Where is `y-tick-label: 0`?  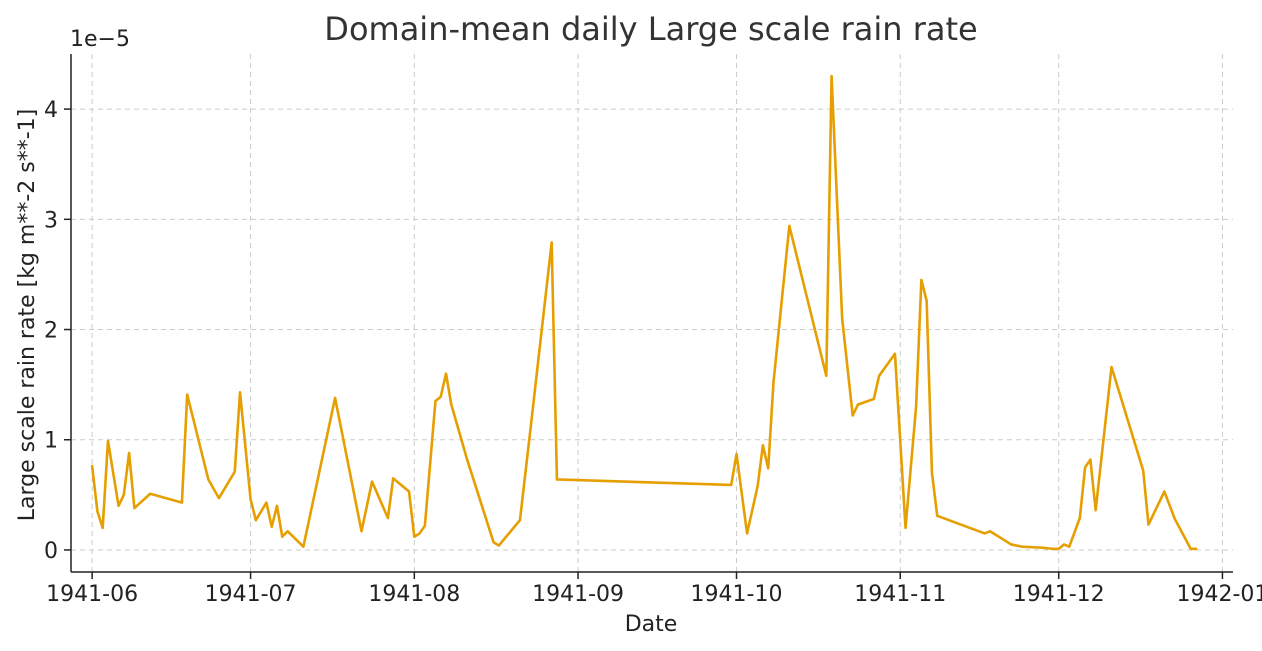
y-tick-label: 0 is located at coordinates (51, 551).